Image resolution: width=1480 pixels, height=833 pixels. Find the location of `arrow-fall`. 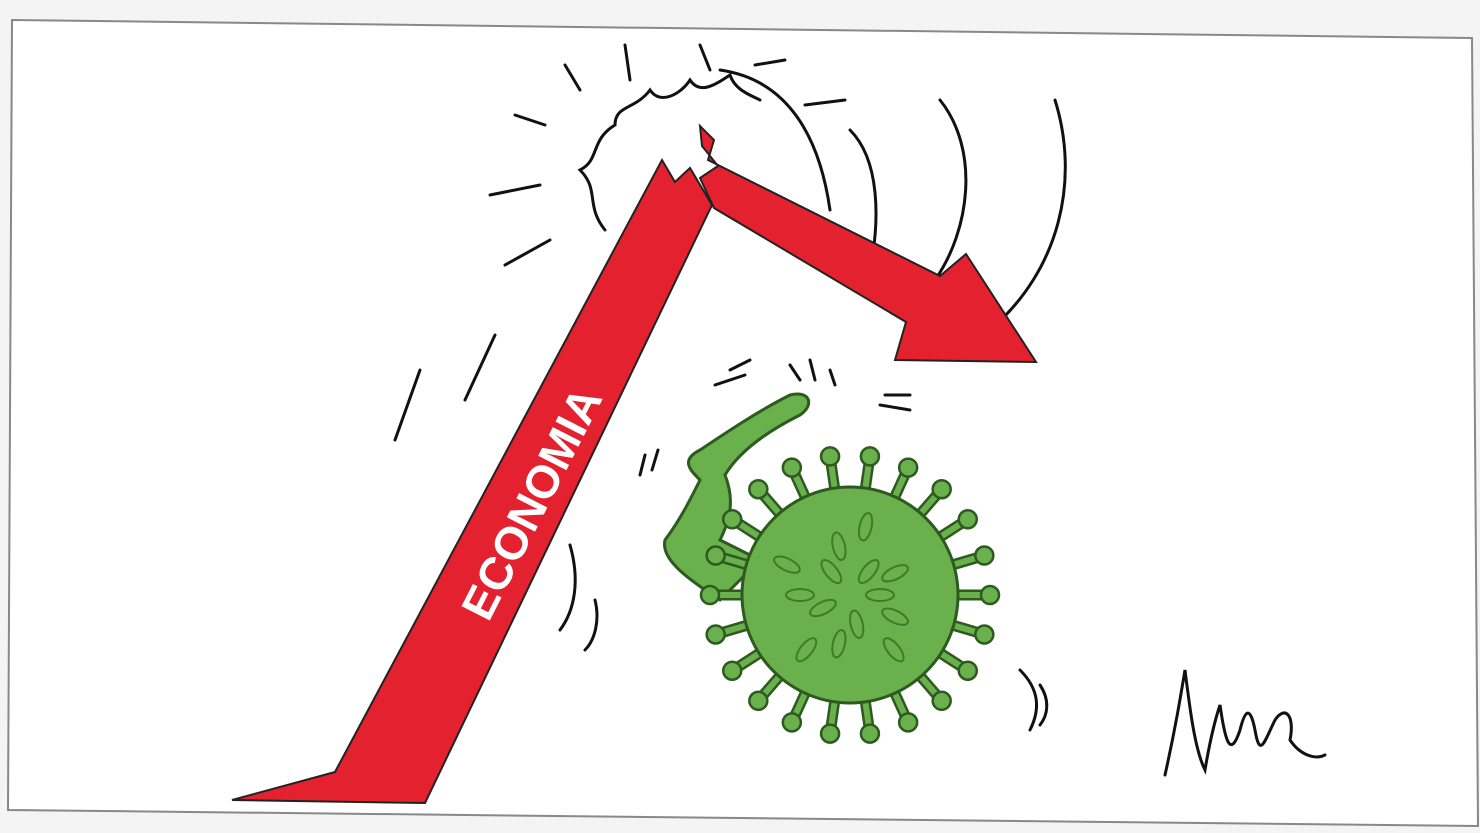

arrow-fall is located at coordinates (868, 243).